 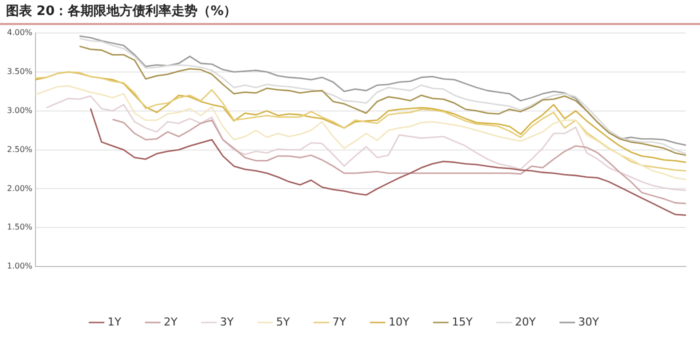 What do you see at coordinates (19, 227) in the screenshot?
I see `y-tick-label: 1.50%` at bounding box center [19, 227].